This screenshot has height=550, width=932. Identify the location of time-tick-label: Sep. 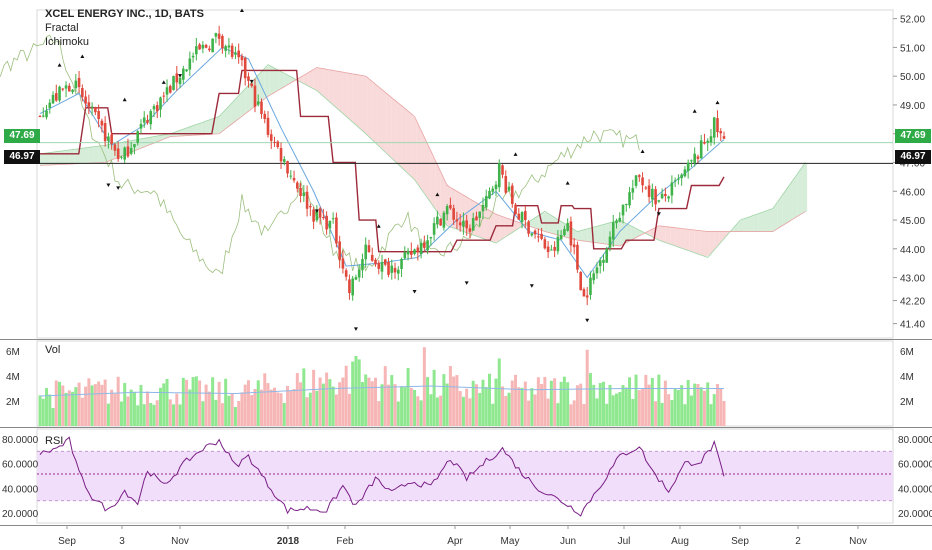
(67, 541).